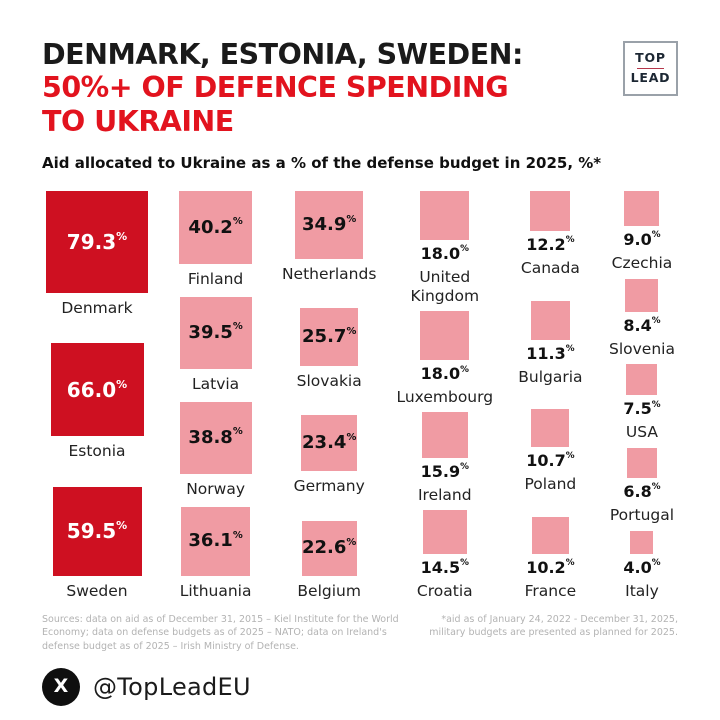 This screenshot has width=720, height=720. I want to click on country-label: Ireland, so click(444, 494).